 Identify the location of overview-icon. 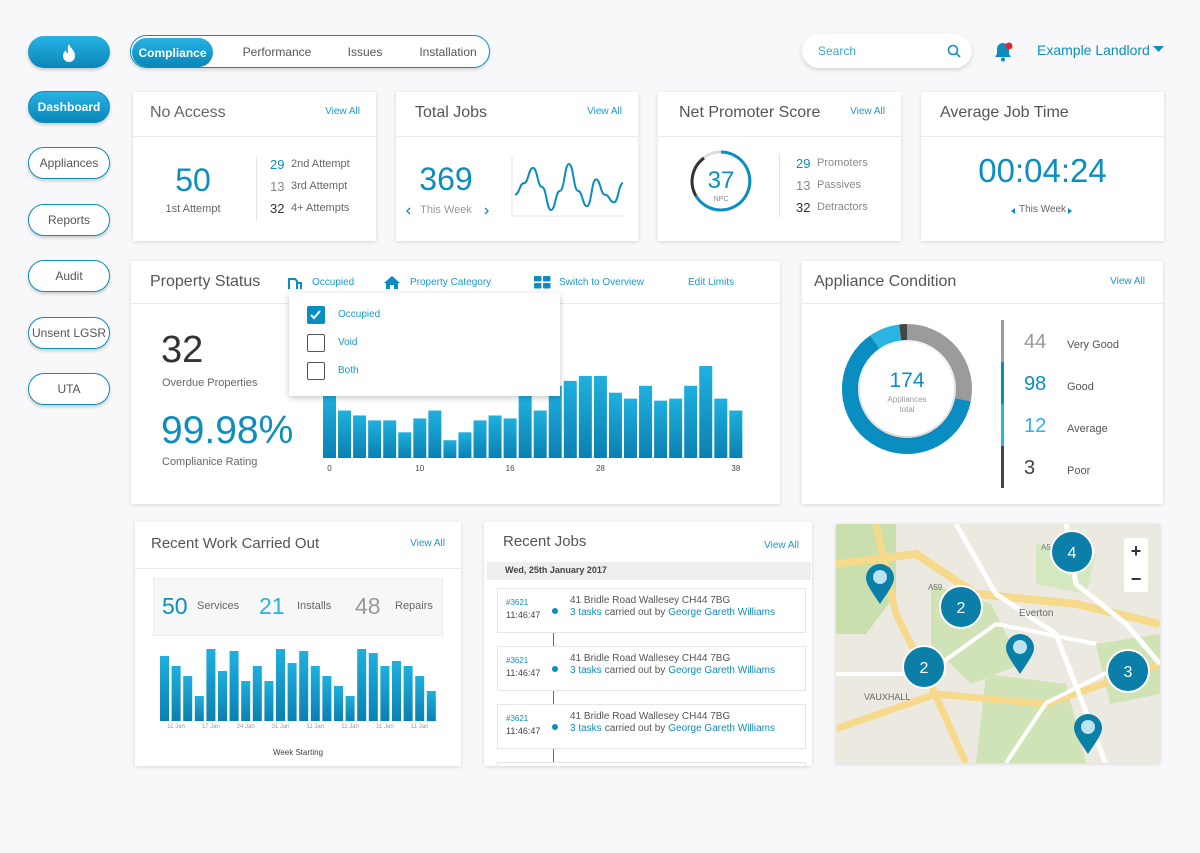
(542, 282).